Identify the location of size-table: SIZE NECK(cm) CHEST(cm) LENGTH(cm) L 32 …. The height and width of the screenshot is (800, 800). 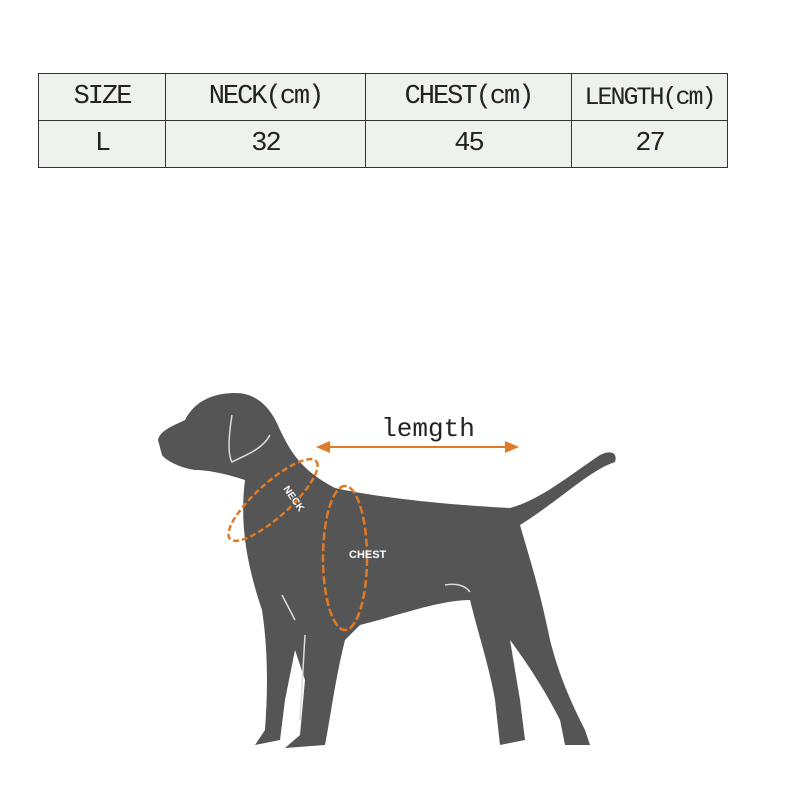
(383, 120).